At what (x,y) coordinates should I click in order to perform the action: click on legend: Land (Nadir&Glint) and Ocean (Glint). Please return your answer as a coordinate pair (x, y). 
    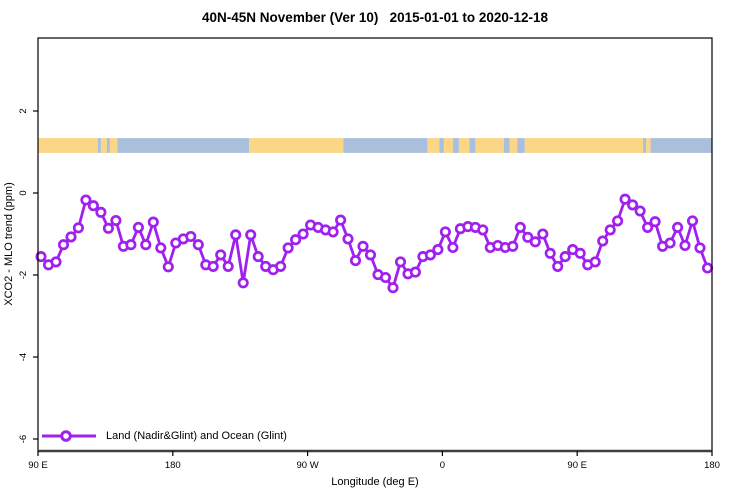
    Looking at the image, I should click on (163, 436).